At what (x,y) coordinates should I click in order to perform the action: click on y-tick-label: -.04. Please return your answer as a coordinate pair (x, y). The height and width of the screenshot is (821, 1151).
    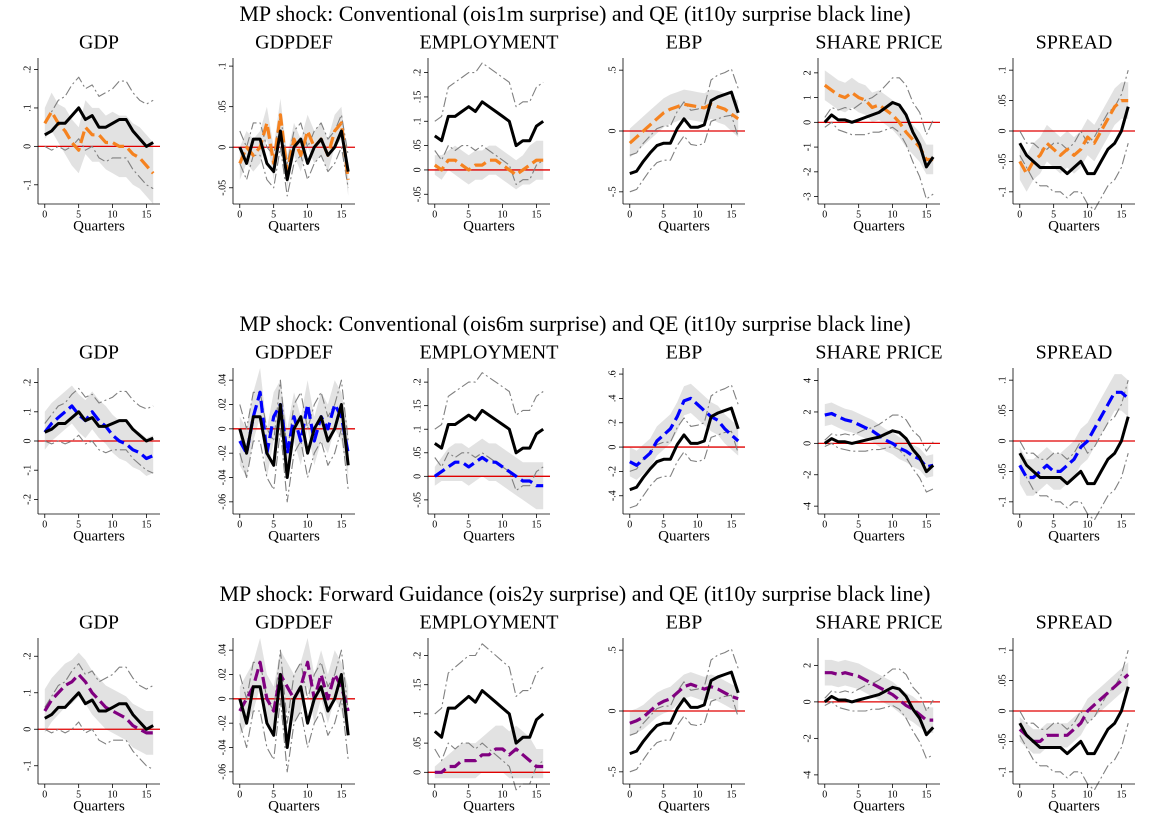
    Looking at the image, I should click on (222, 478).